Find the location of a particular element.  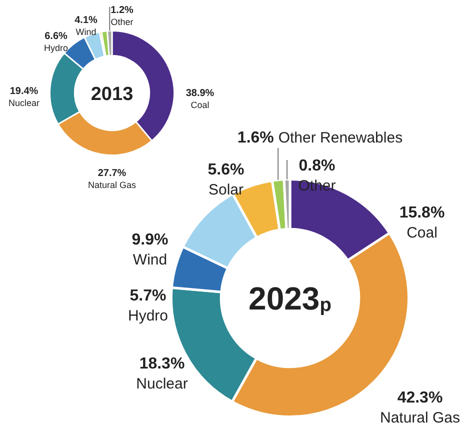

slice-label: Other is located at coordinates (122, 21).